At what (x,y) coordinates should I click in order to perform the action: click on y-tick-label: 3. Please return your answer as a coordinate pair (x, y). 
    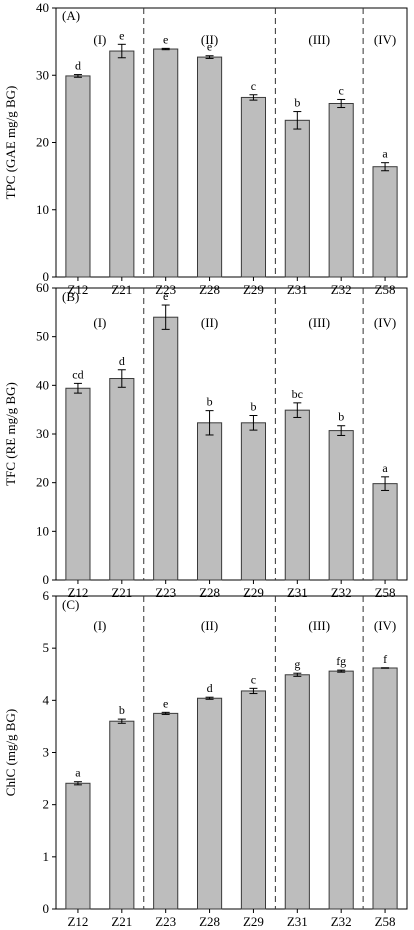
    Looking at the image, I should click on (46, 752).